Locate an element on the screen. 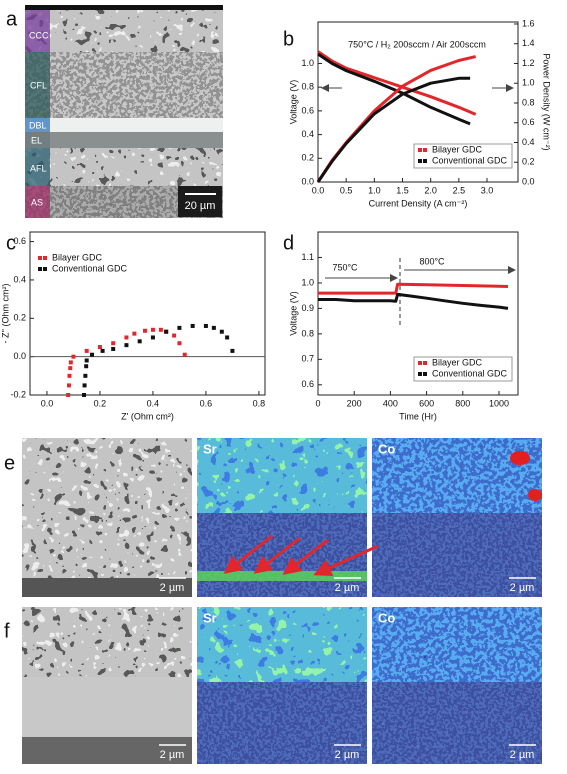 This screenshot has height=774, width=567. panel-letter: e is located at coordinates (9, 463).